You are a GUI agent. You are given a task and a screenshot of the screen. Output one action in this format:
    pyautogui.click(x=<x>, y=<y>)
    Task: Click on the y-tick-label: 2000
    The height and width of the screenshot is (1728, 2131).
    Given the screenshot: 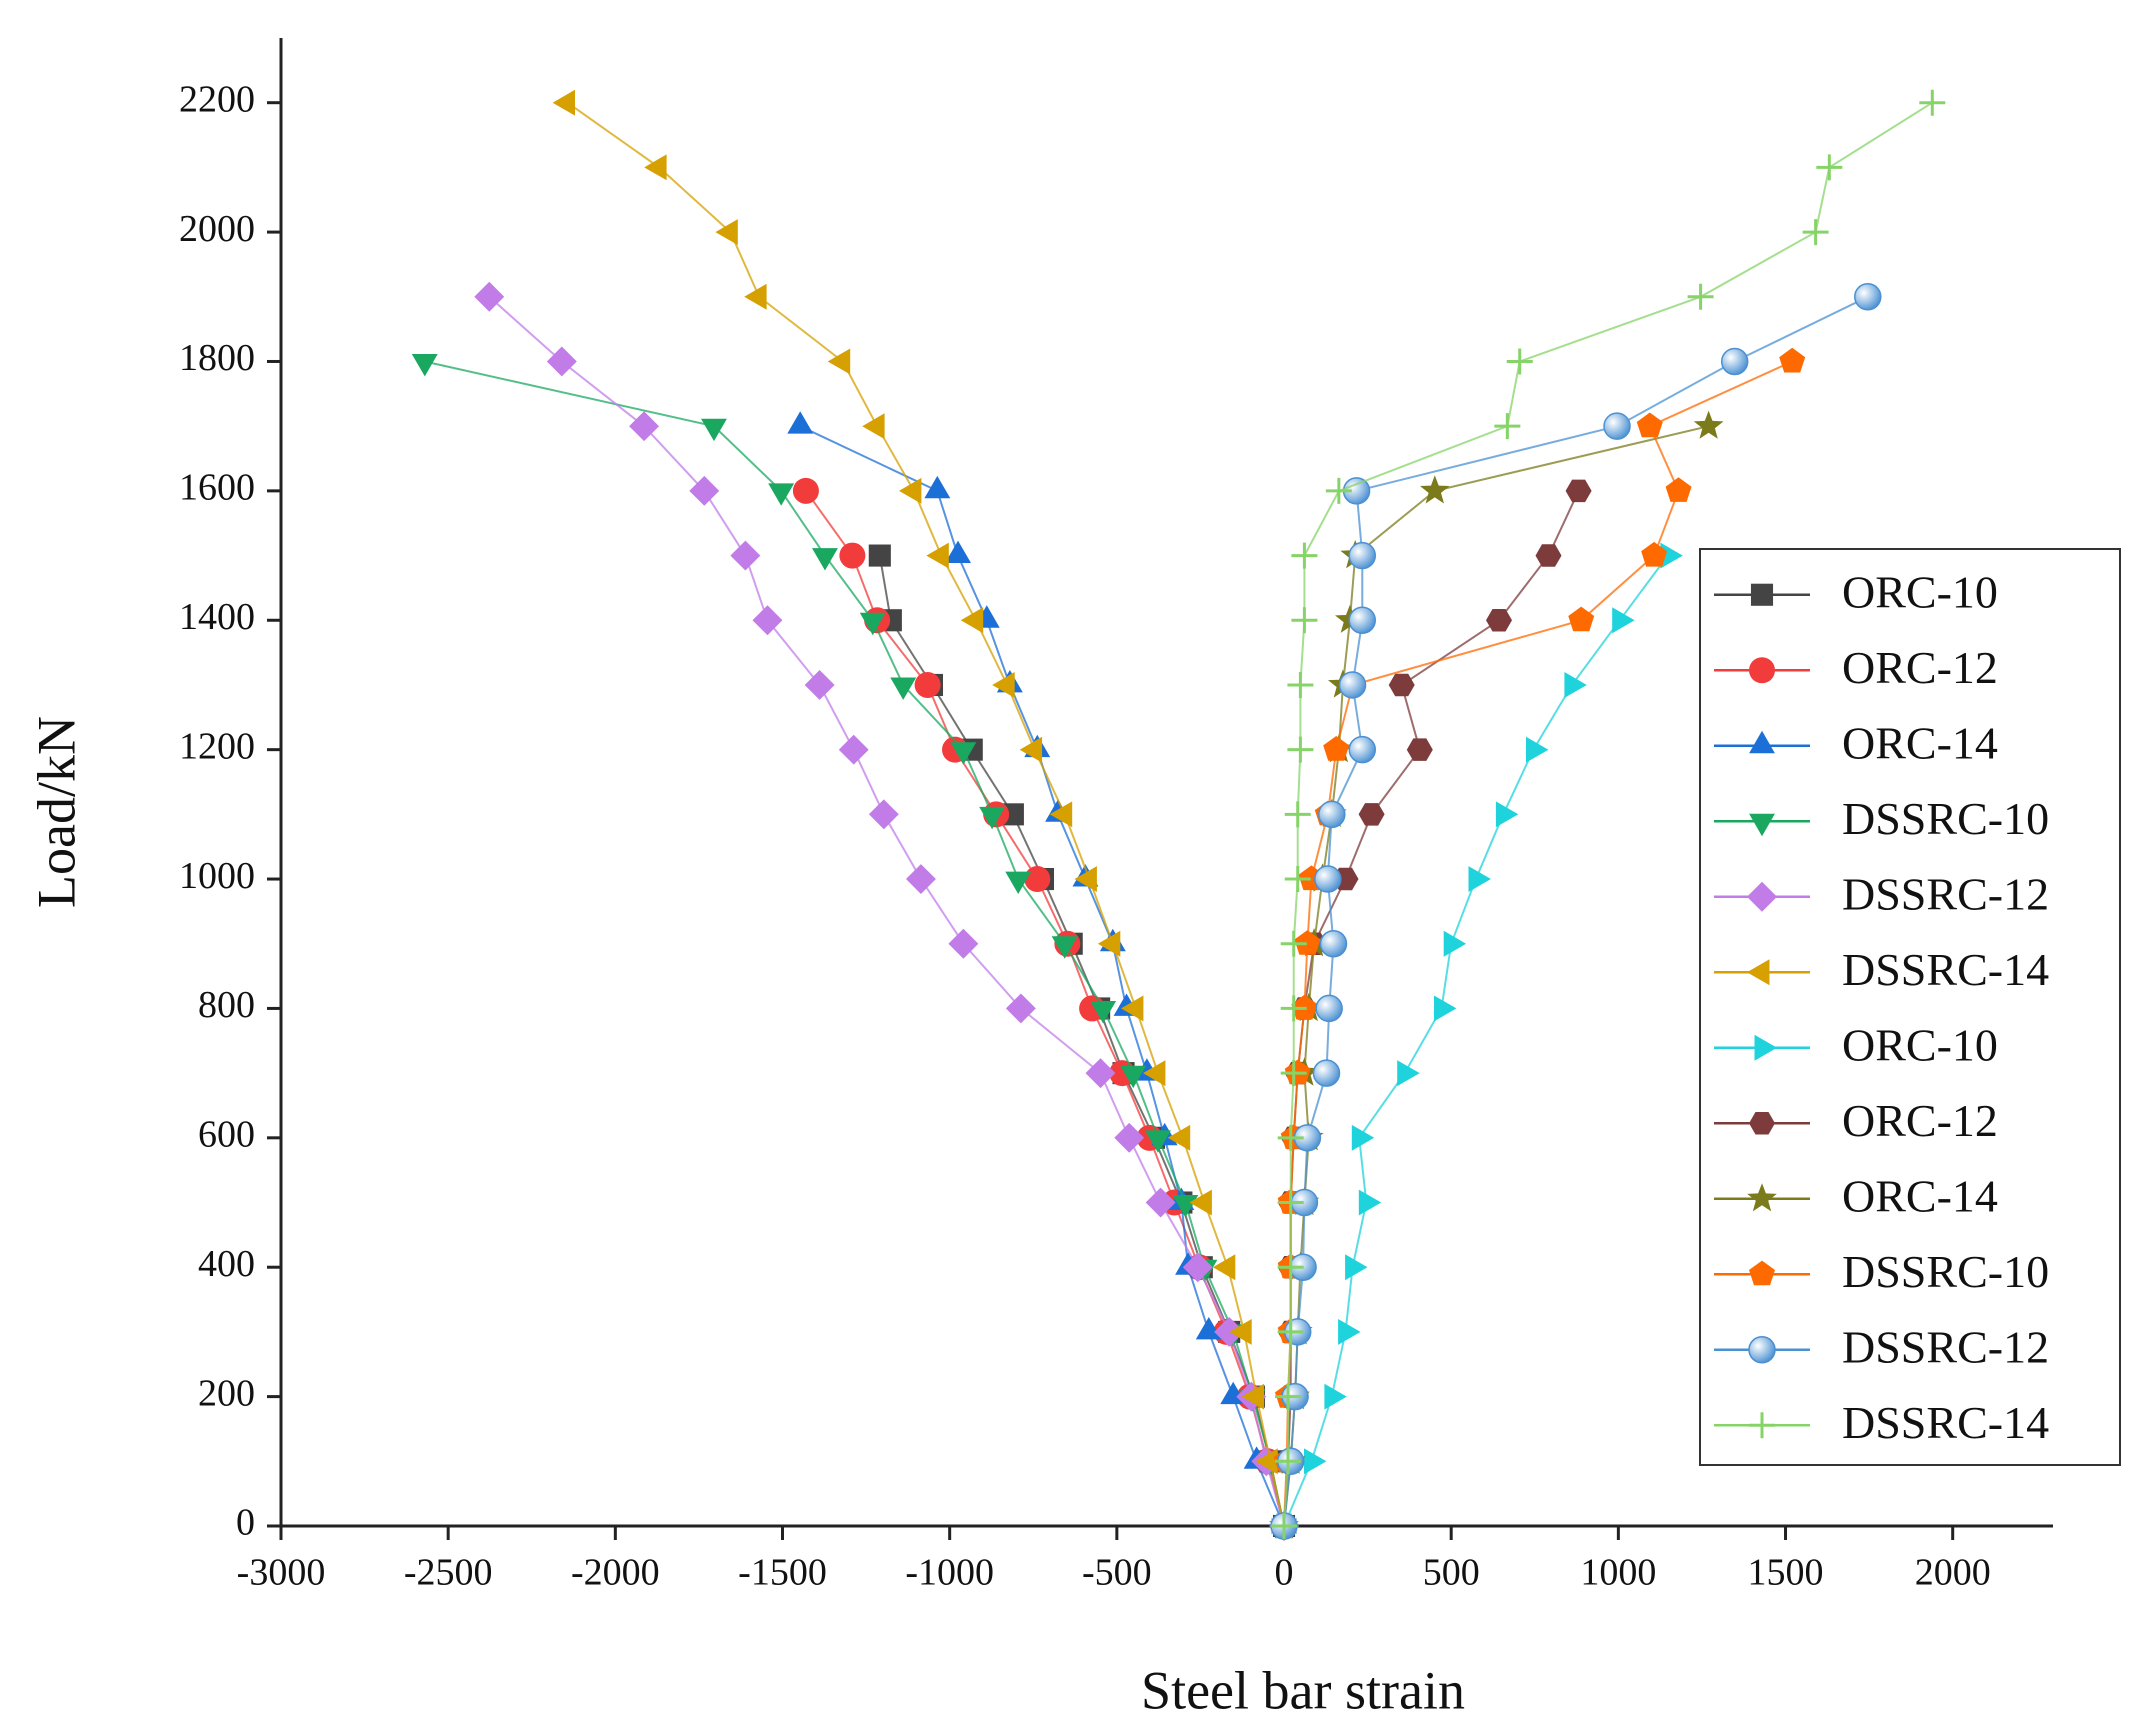 What is the action you would take?
    pyautogui.click(x=217, y=229)
    